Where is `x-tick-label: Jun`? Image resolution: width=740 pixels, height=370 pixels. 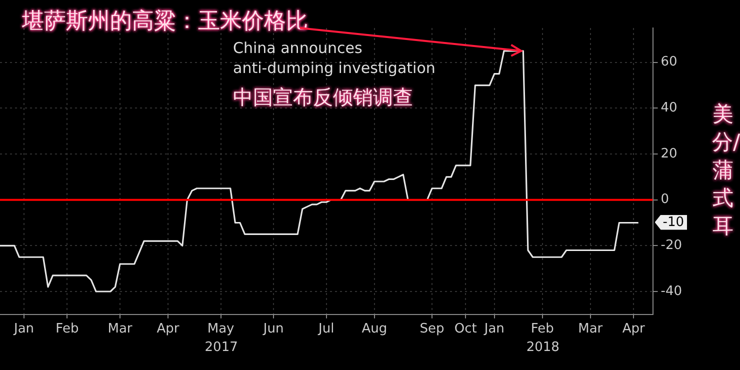 x-tick-label: Jun is located at coordinates (273, 329).